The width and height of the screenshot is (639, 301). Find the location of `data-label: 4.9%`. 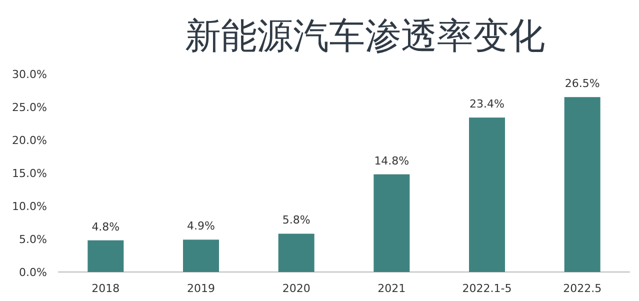

data-label: 4.9% is located at coordinates (201, 226).